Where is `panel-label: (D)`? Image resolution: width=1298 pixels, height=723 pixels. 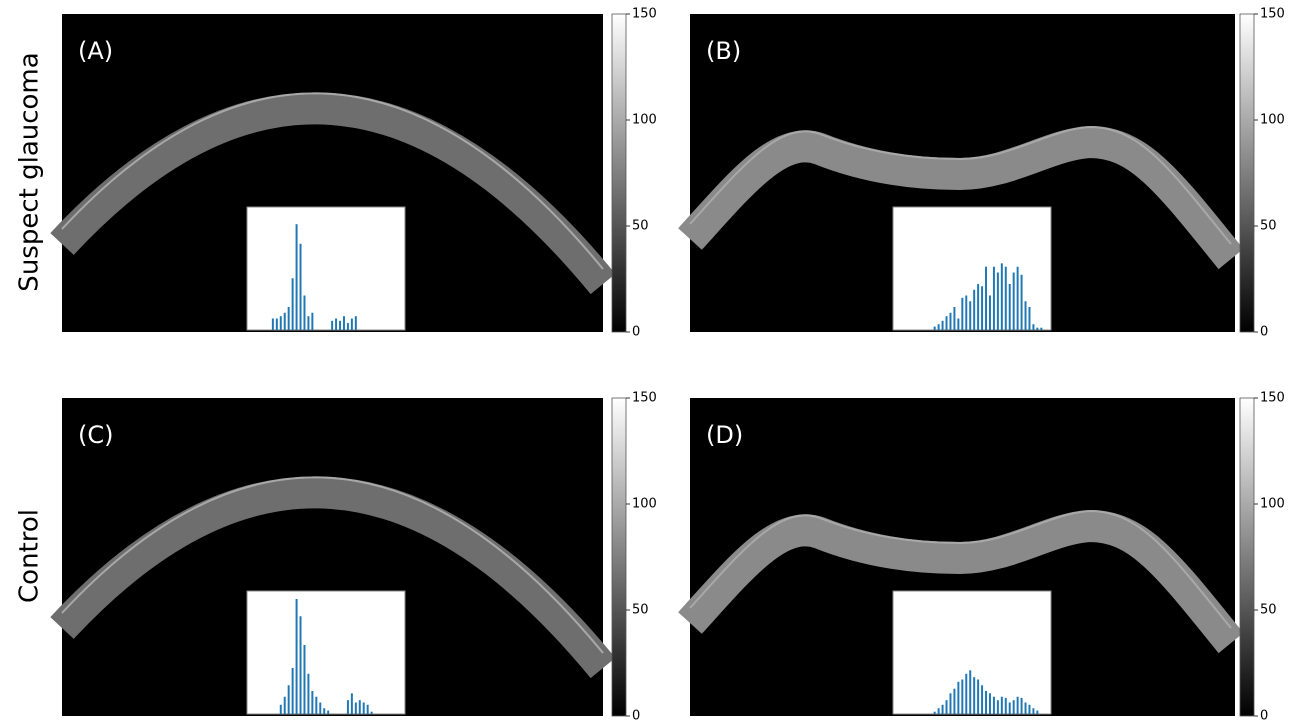
panel-label: (D) is located at coordinates (724, 435).